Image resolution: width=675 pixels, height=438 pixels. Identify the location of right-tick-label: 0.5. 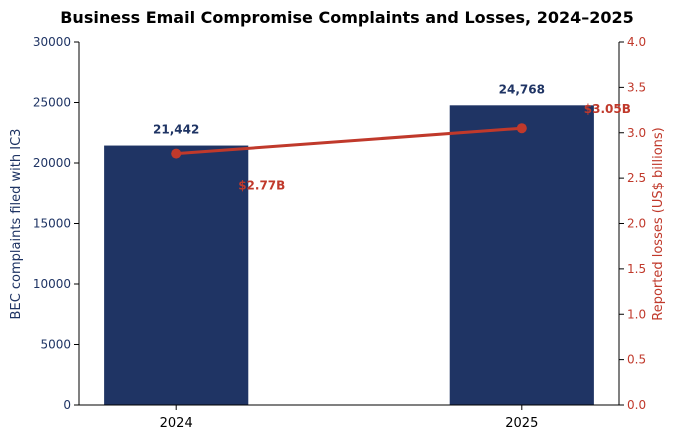
(636, 360).